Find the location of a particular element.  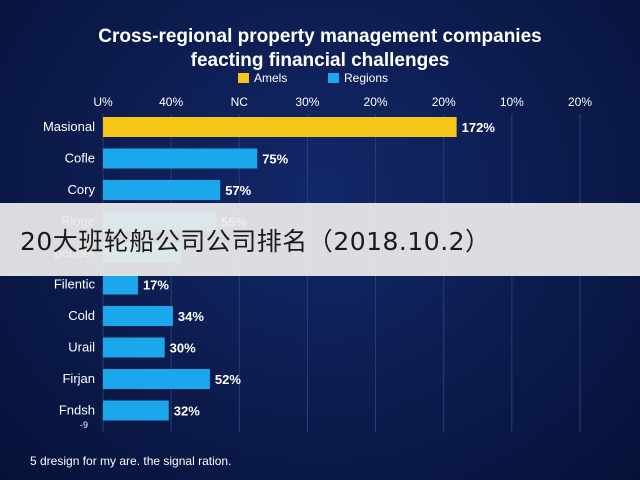

value-label-7: 30% is located at coordinates (183, 348).